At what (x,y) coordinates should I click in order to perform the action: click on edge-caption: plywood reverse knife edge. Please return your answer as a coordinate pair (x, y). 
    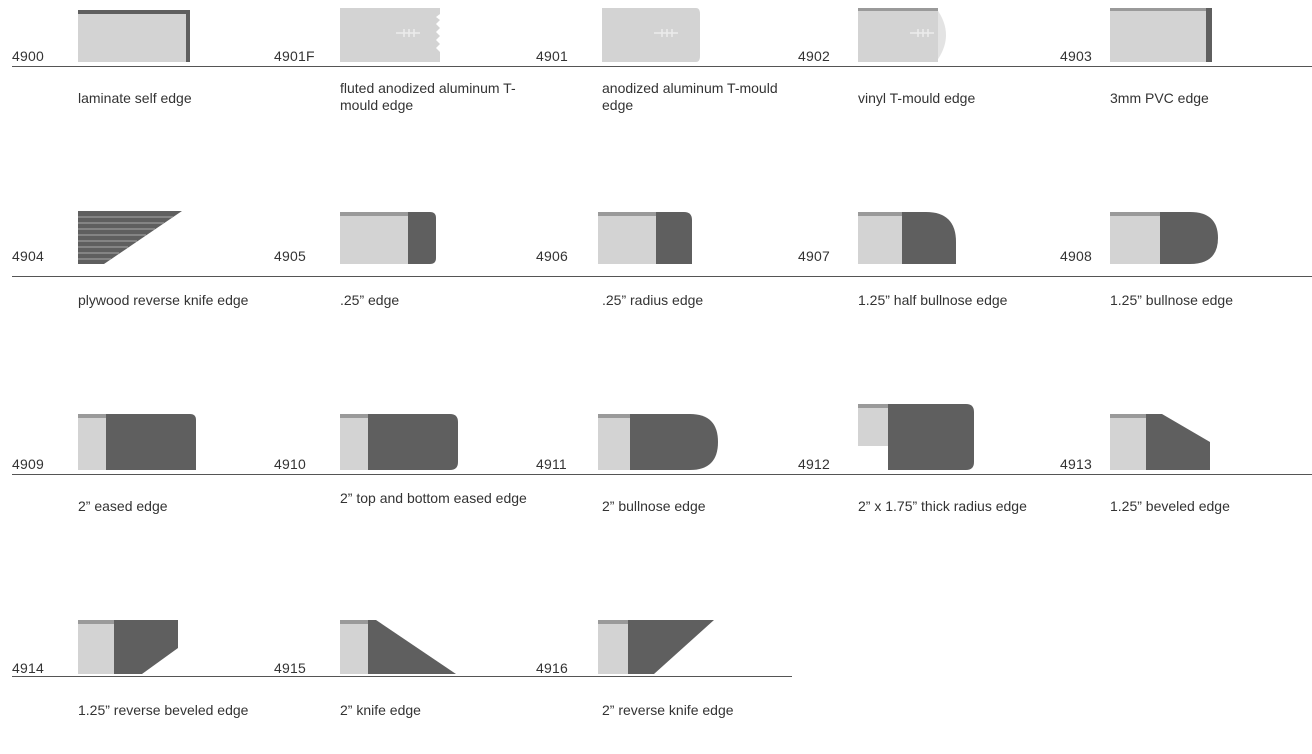
    Looking at the image, I should click on (163, 300).